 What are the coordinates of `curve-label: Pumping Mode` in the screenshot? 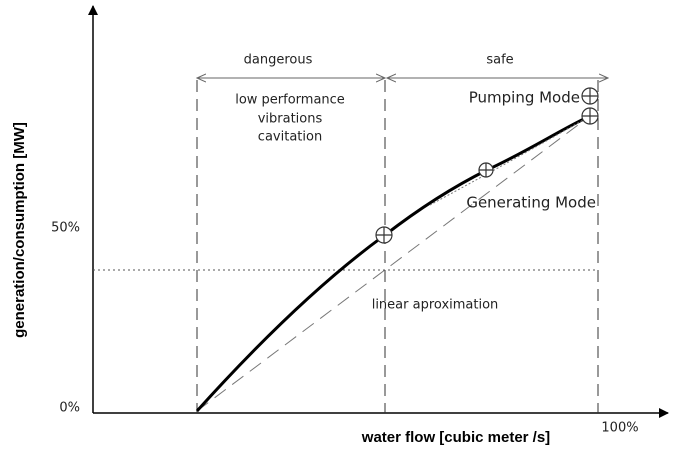 It's located at (524, 98).